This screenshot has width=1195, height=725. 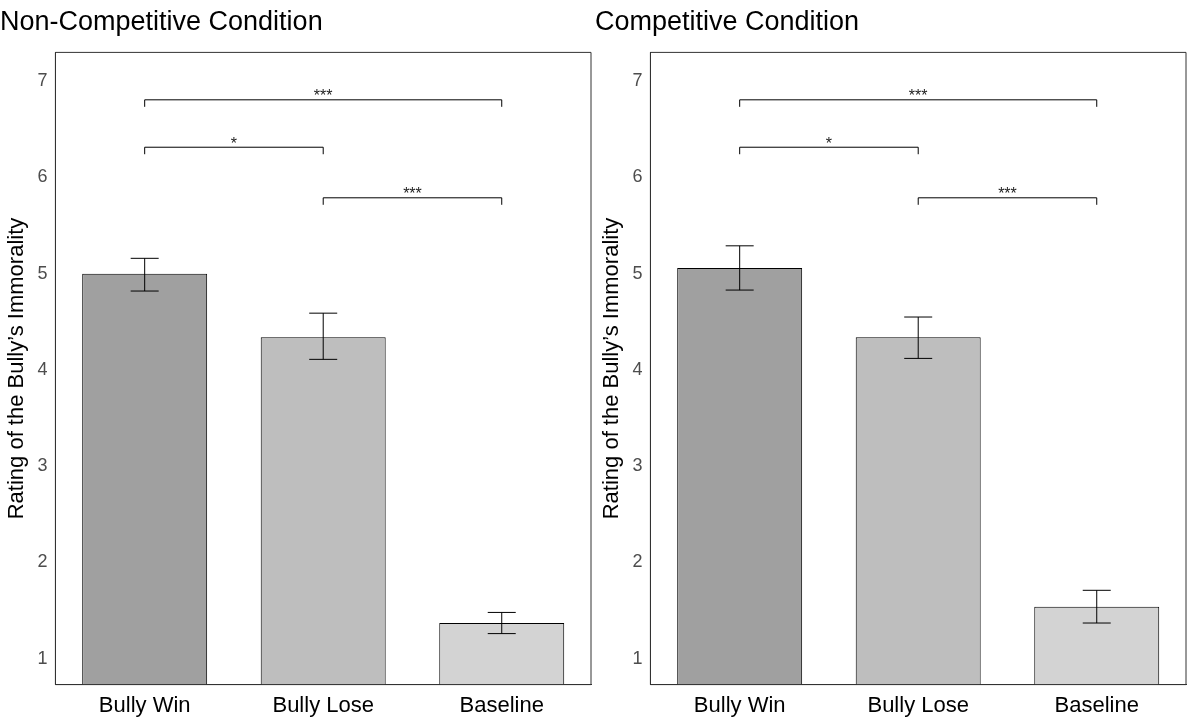 What do you see at coordinates (727, 20) in the screenshot?
I see `chart-title: Competitive Condition` at bounding box center [727, 20].